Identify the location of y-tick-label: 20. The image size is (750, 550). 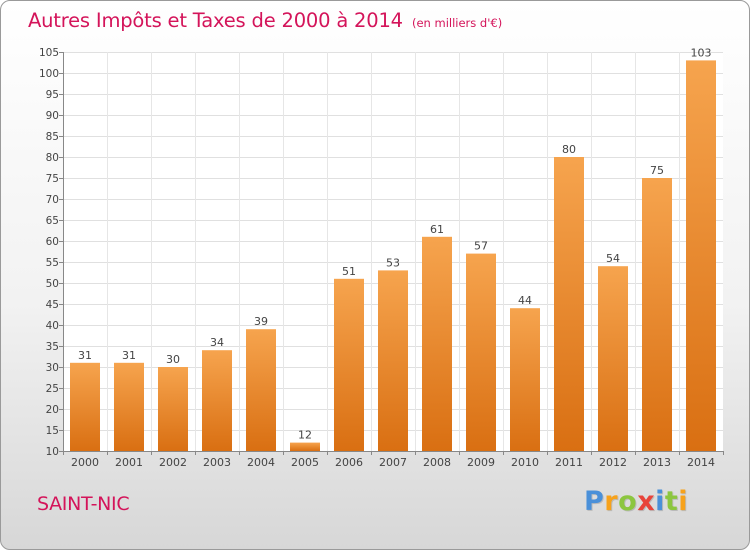
(52, 410).